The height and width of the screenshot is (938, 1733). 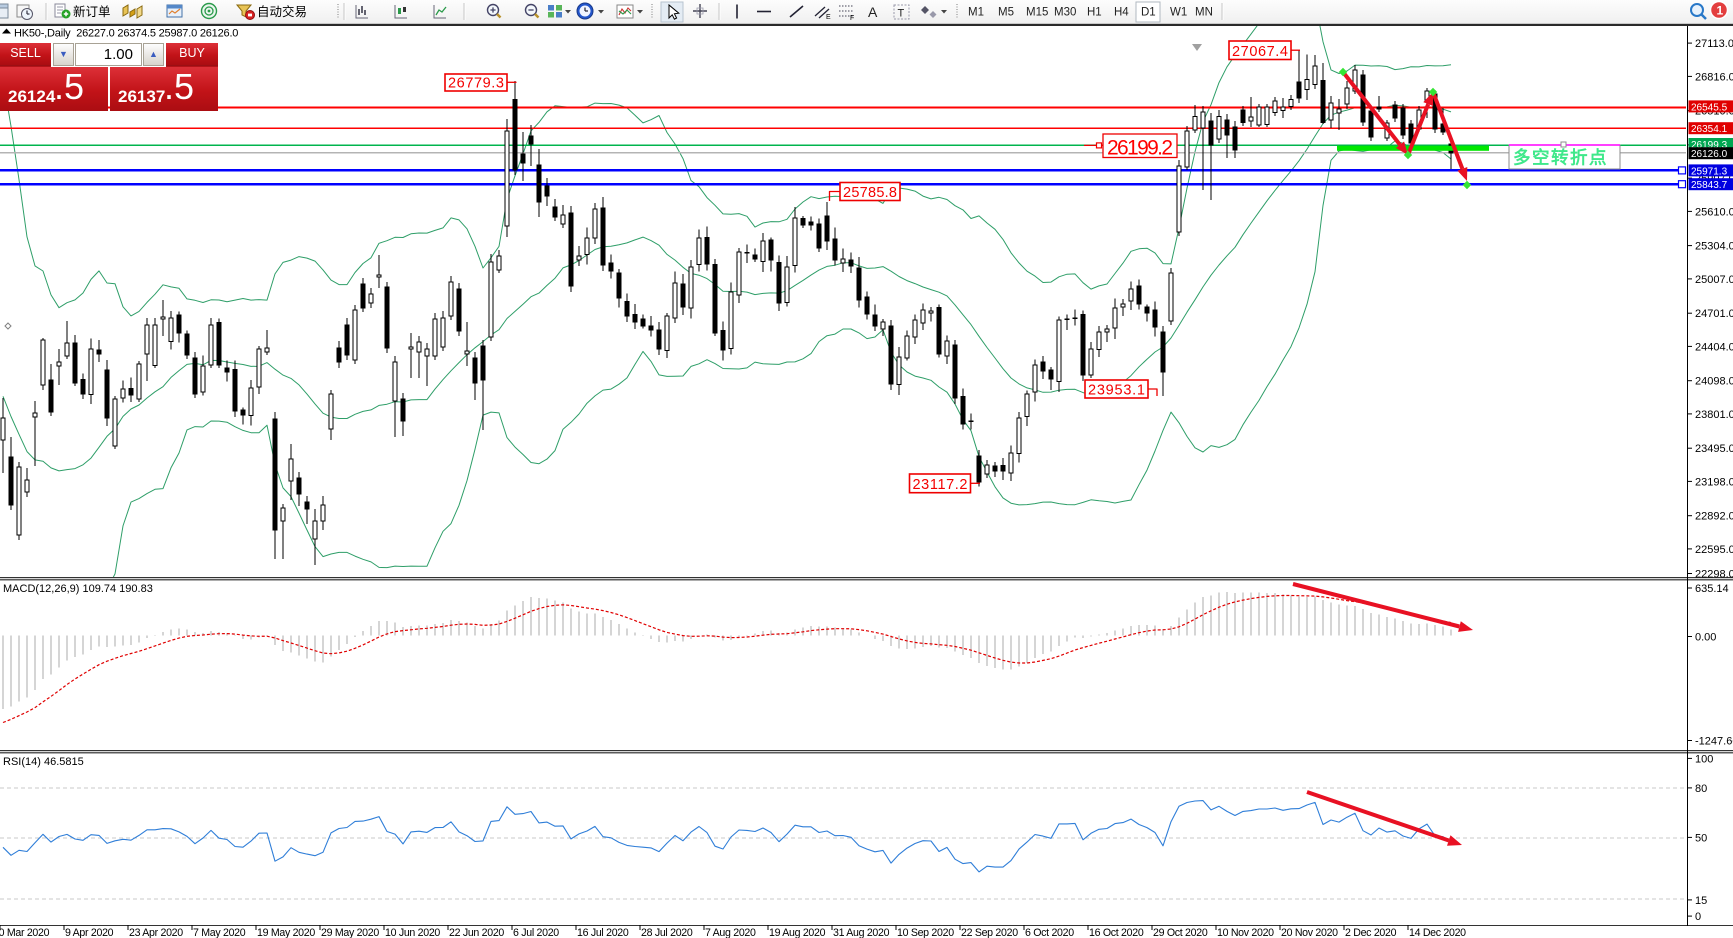 What do you see at coordinates (89, 932) in the screenshot?
I see `svg-text: 9 Apr 2020` at bounding box center [89, 932].